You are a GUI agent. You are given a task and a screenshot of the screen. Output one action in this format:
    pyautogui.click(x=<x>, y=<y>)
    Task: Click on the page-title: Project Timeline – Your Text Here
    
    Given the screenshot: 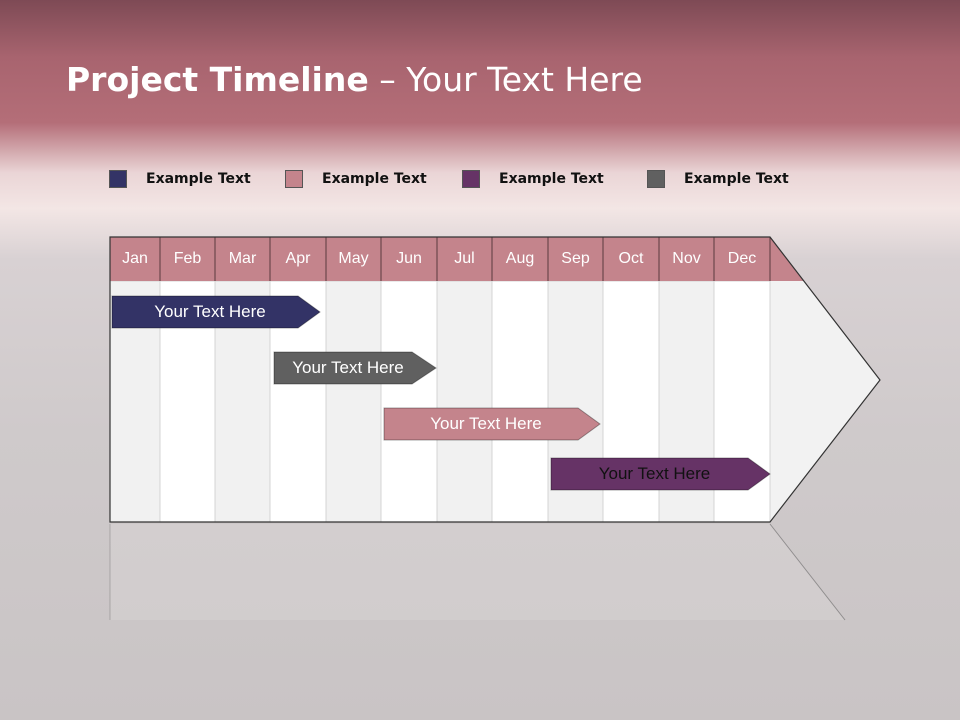 What is the action you would take?
    pyautogui.click(x=354, y=79)
    